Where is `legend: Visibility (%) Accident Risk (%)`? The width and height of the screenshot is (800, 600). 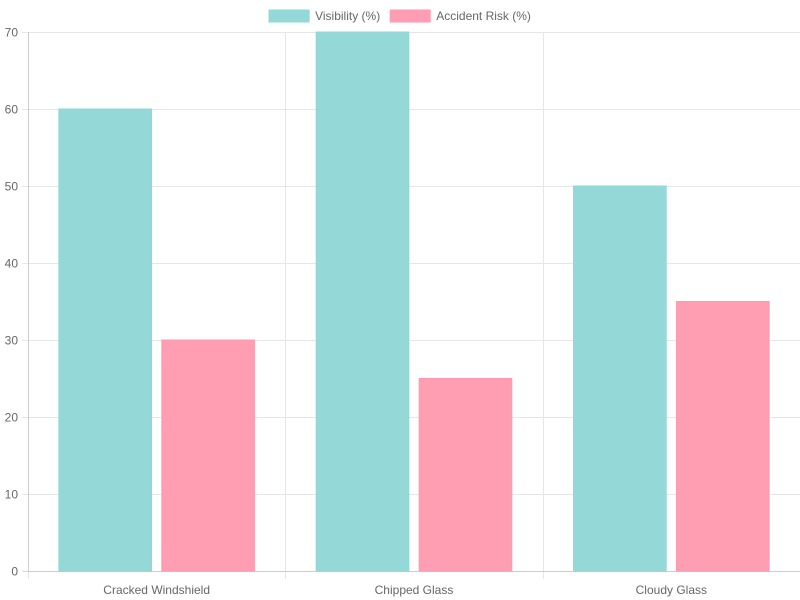 legend: Visibility (%) Accident Risk (%) is located at coordinates (399, 16).